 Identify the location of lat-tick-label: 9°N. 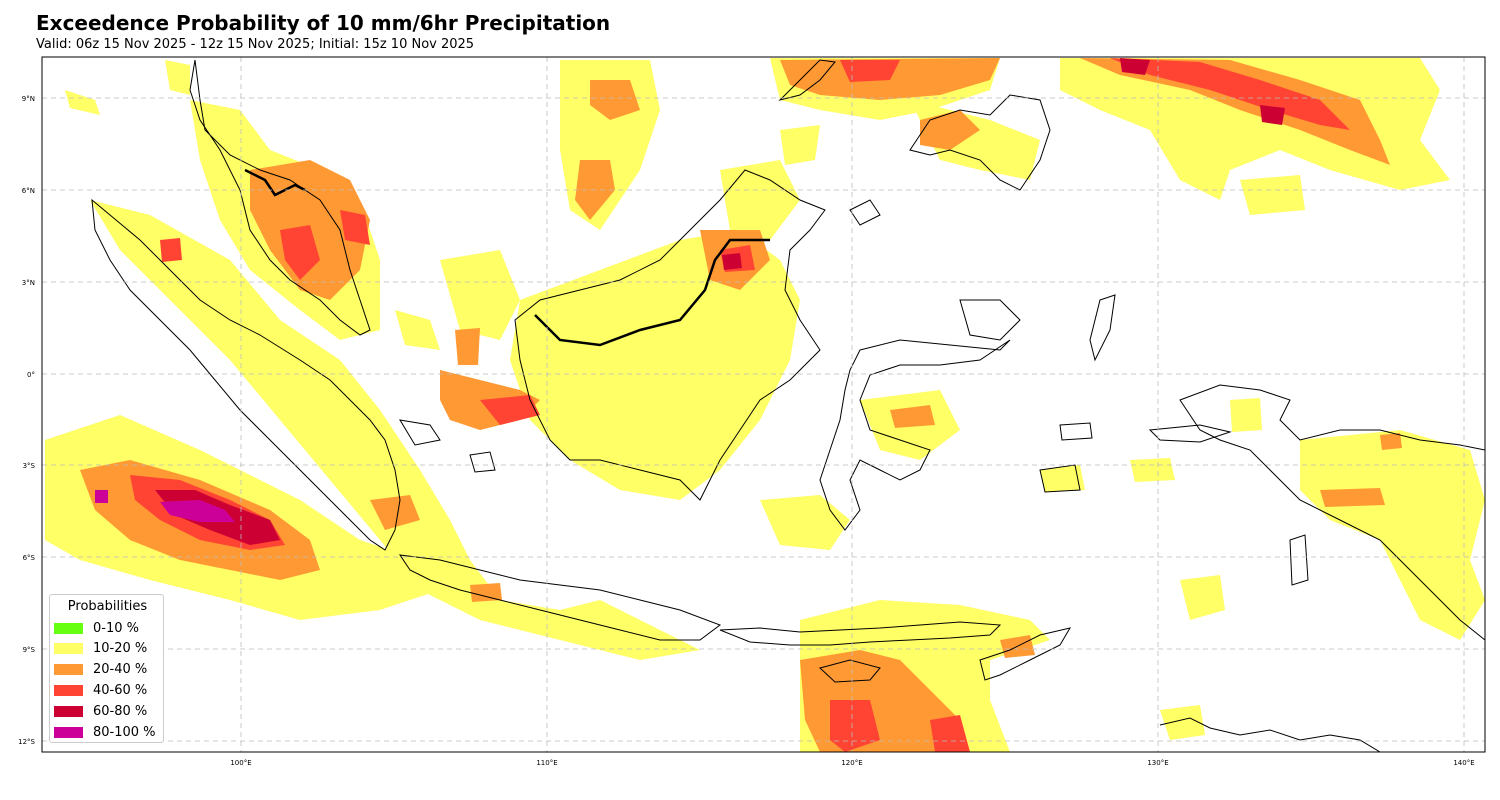
(28, 99).